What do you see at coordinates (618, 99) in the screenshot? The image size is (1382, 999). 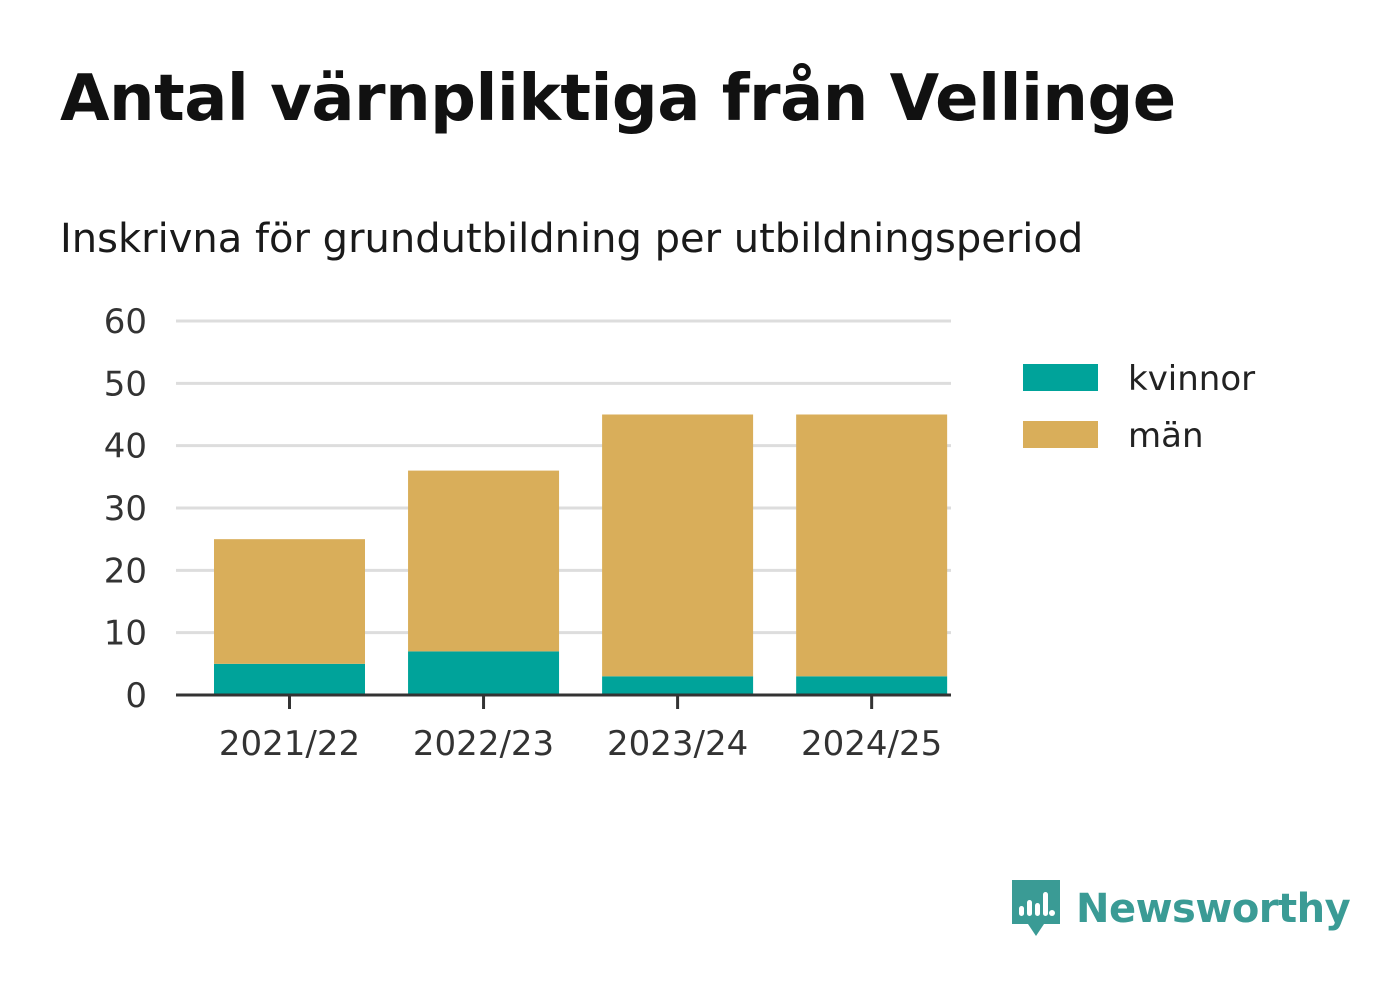 I see `chart-title: Antal värnpliktiga från Vellinge` at bounding box center [618, 99].